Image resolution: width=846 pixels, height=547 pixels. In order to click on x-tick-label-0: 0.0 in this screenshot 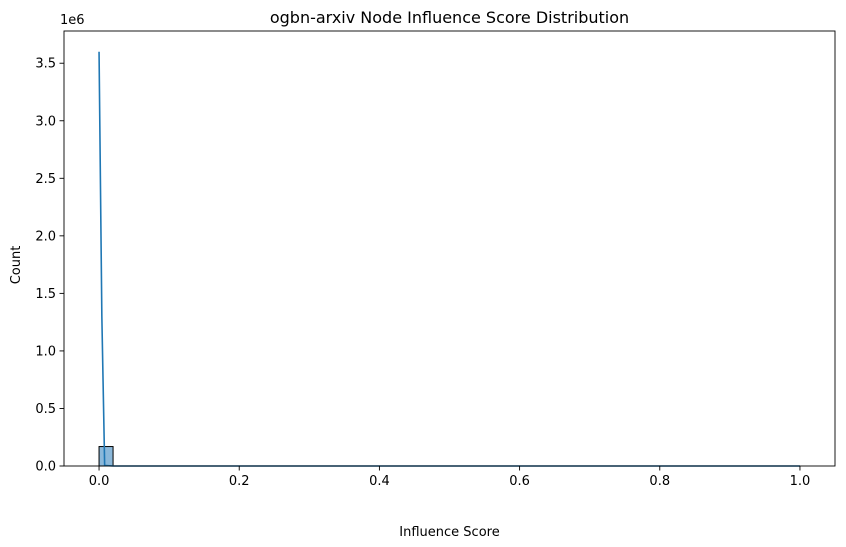, I will do `click(99, 481)`.